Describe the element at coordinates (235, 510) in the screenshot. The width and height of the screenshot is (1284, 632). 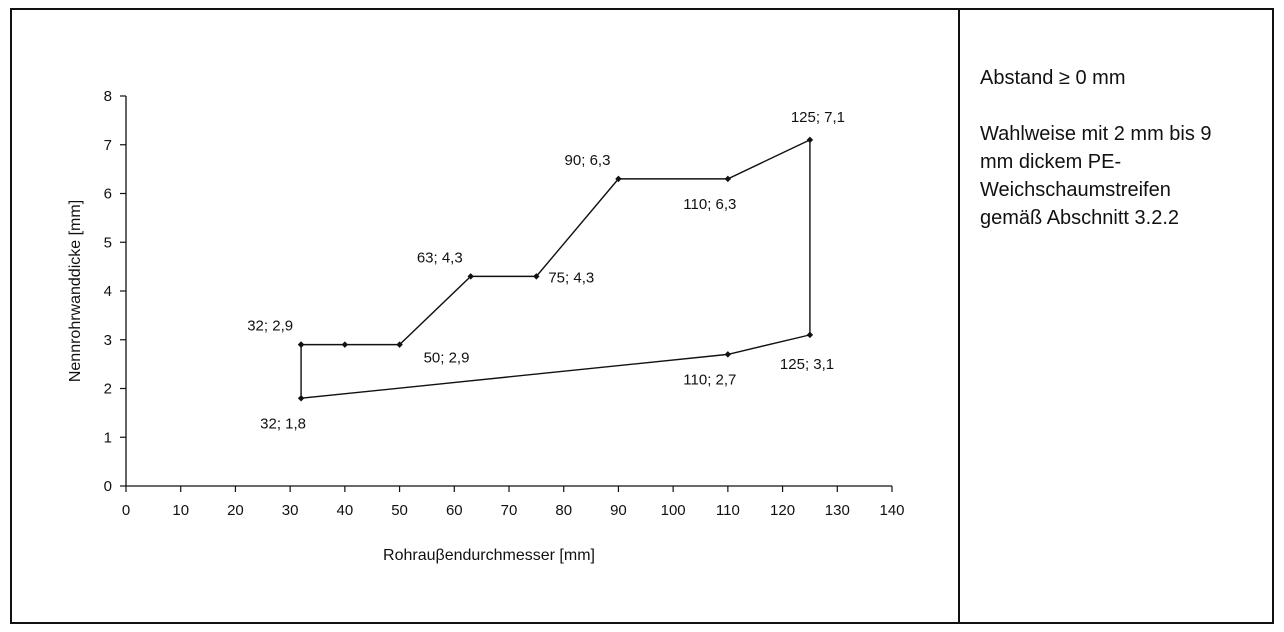
I see `x-tick-label: 20` at that location.